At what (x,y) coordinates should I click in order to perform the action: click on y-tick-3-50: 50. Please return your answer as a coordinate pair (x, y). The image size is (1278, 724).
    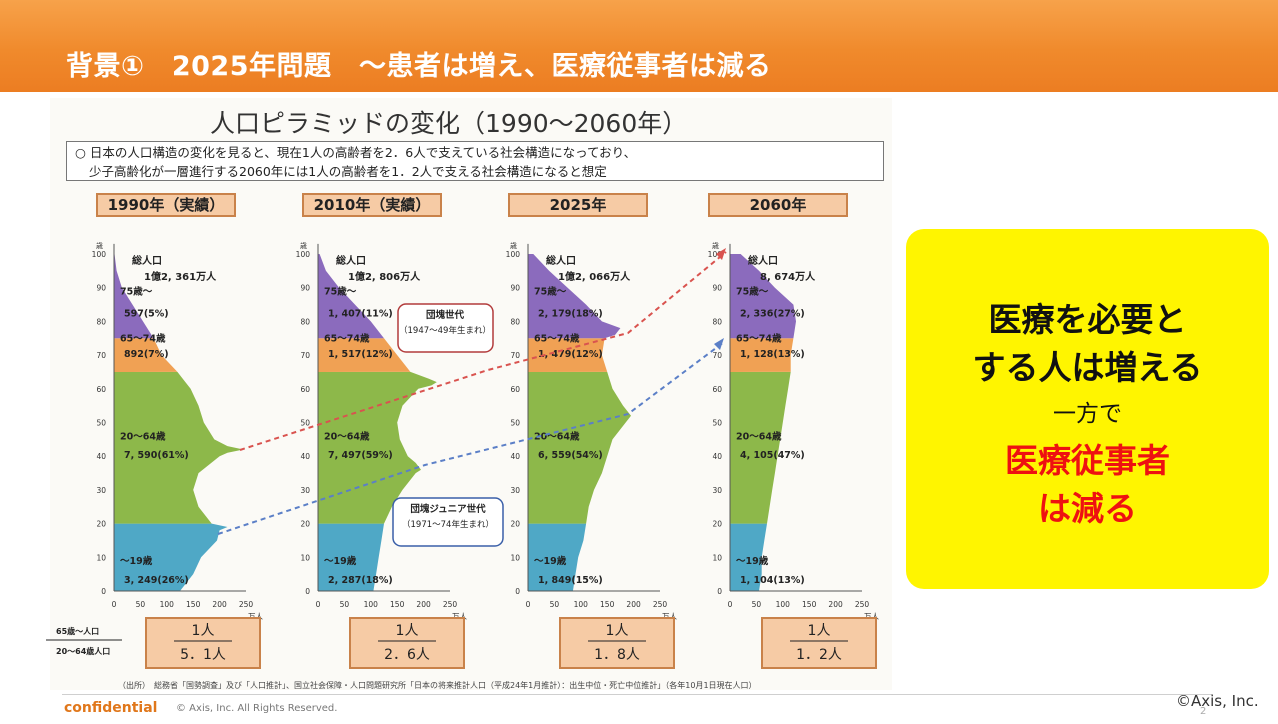
    Looking at the image, I should click on (717, 423).